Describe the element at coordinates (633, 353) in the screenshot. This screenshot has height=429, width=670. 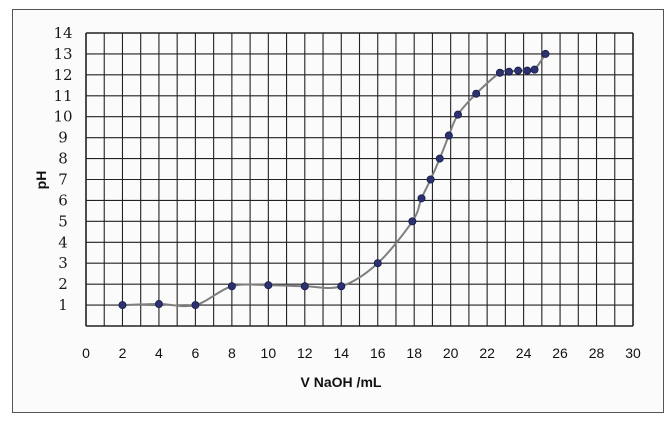
I see `x-tick-label: 30` at that location.